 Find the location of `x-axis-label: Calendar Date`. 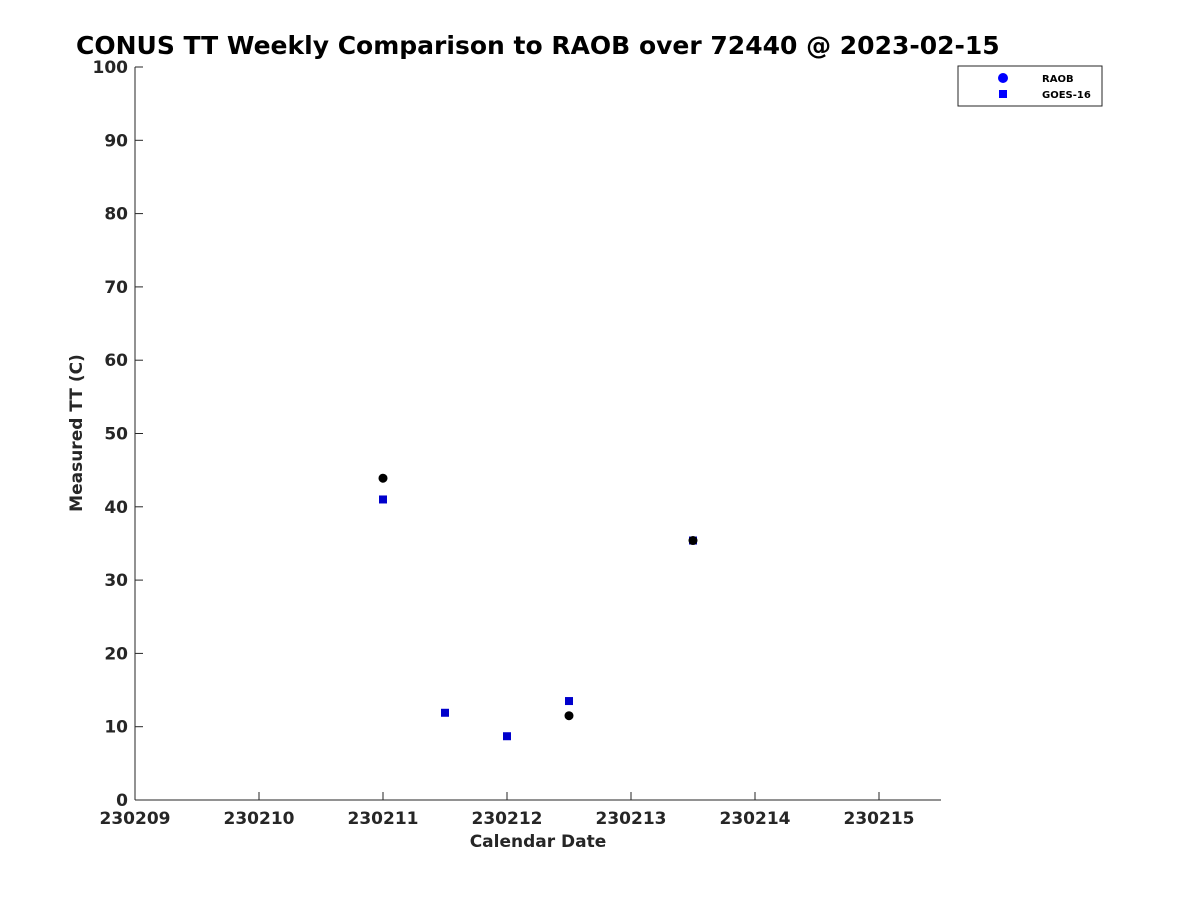

x-axis-label: Calendar Date is located at coordinates (538, 842).